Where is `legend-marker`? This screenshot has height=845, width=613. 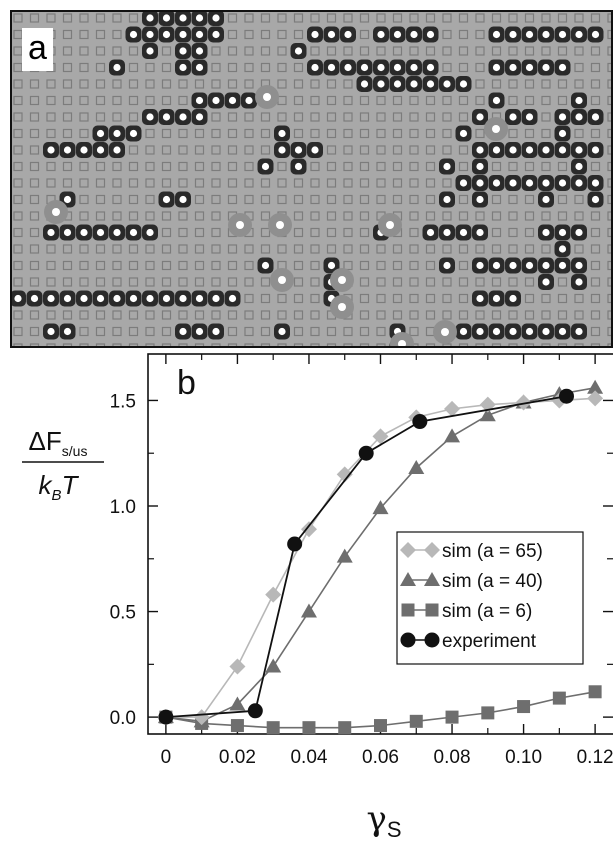
legend-marker is located at coordinates (408, 640).